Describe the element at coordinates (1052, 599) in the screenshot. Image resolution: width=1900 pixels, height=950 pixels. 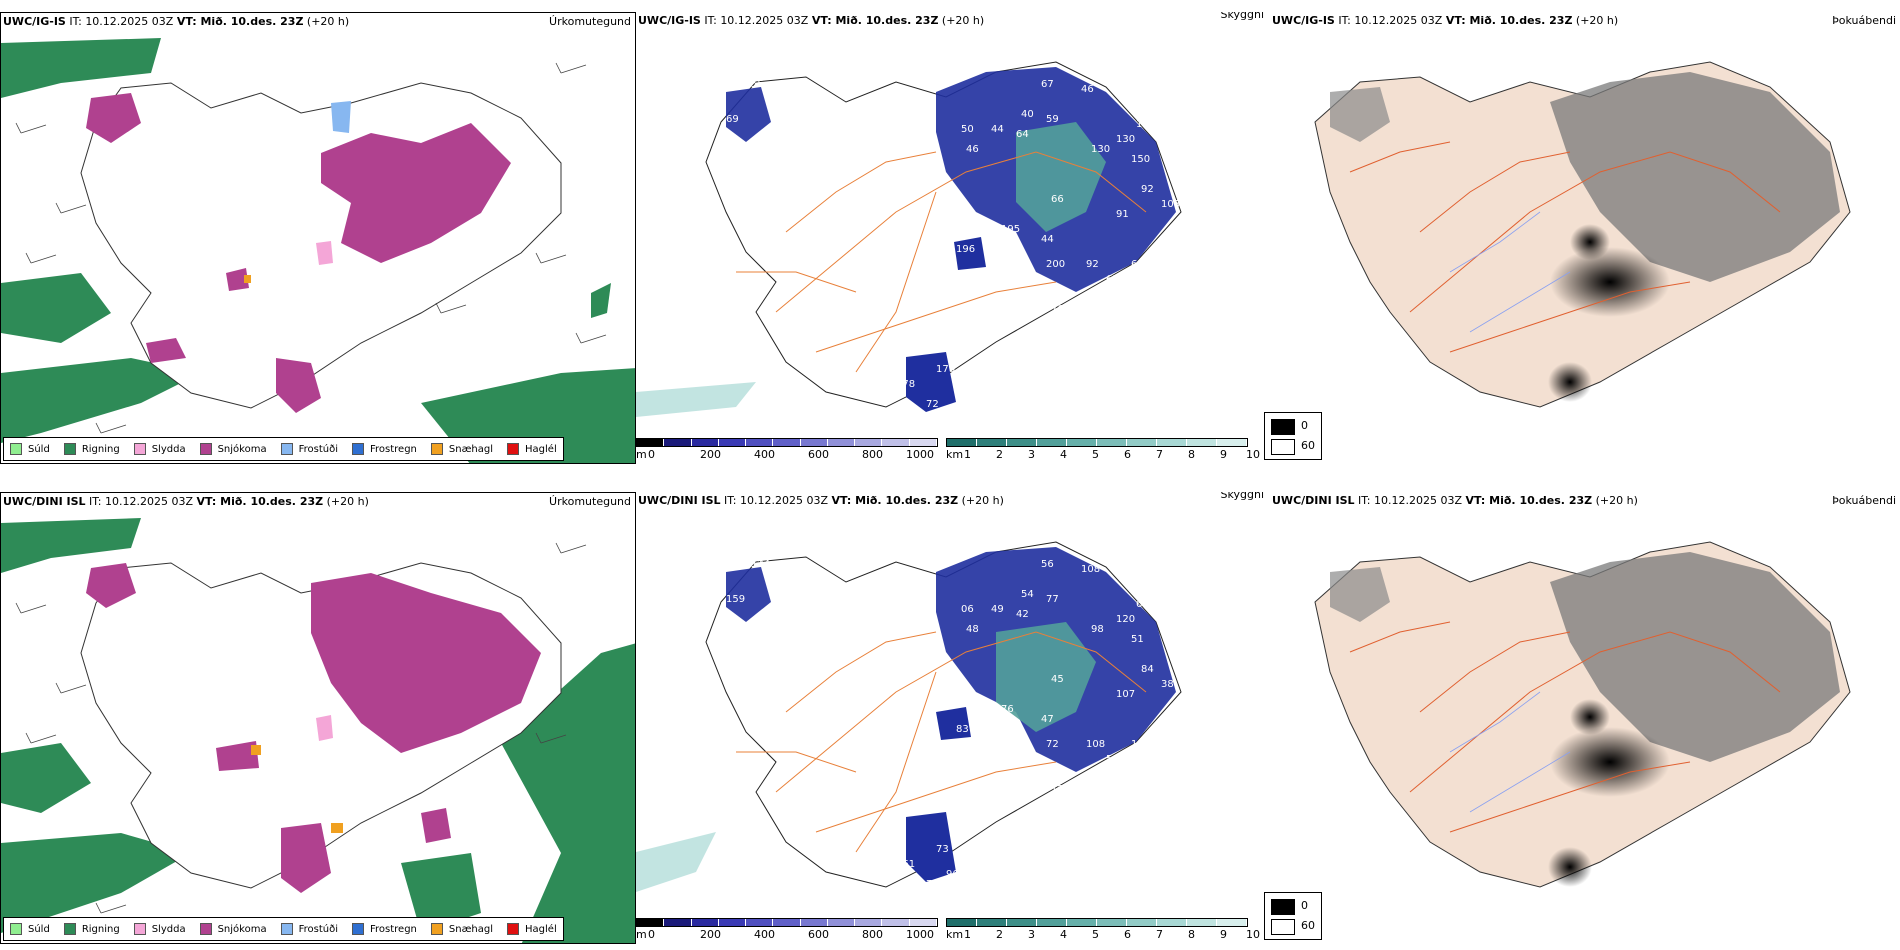
I see `visibility-value-label: 77` at that location.